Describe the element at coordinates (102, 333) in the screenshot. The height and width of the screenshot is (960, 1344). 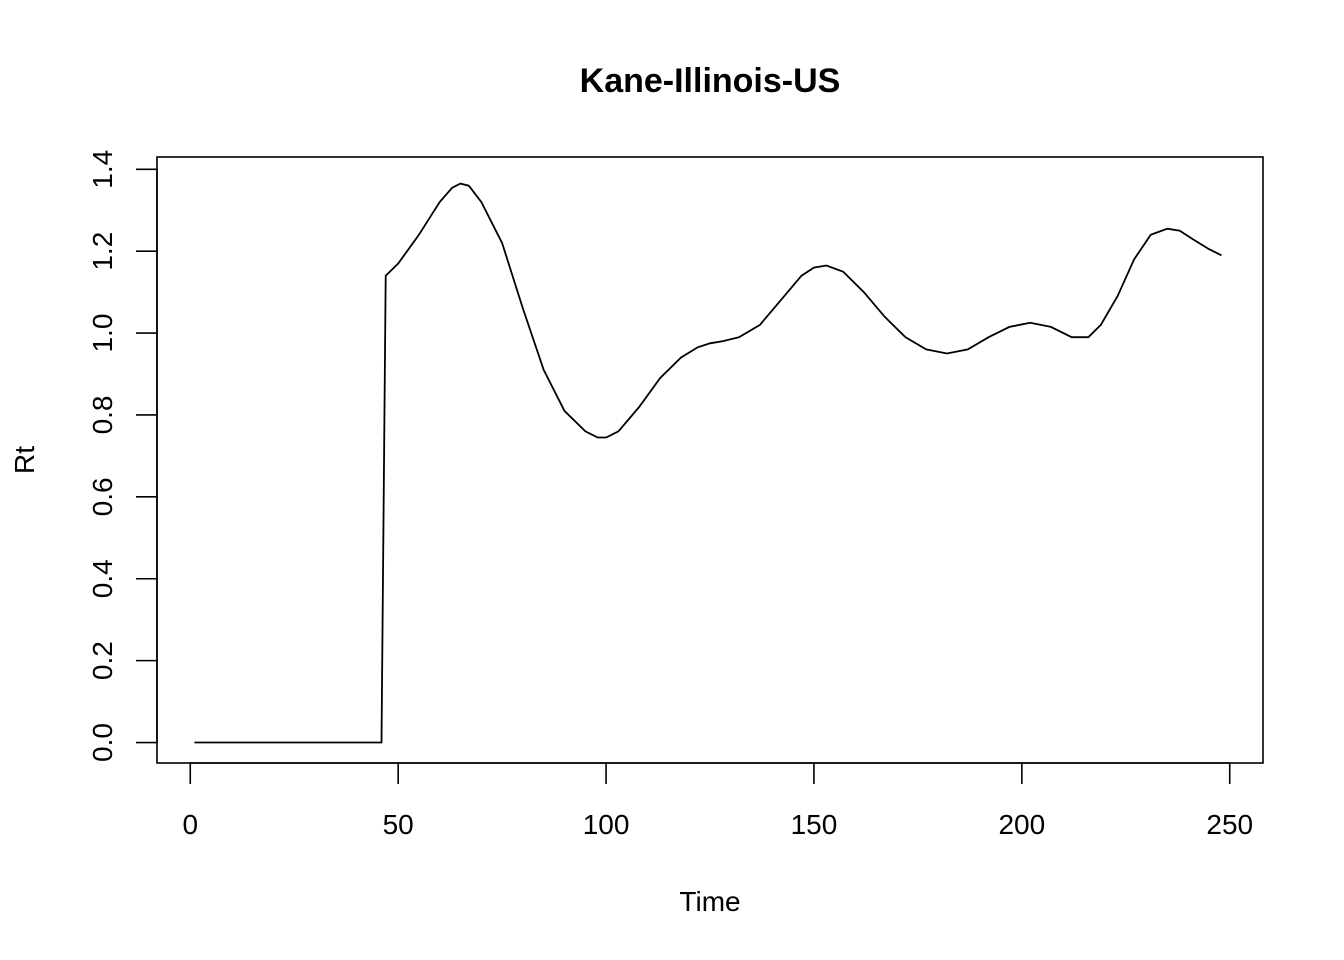
I see `y-tick-label: 1.0` at that location.